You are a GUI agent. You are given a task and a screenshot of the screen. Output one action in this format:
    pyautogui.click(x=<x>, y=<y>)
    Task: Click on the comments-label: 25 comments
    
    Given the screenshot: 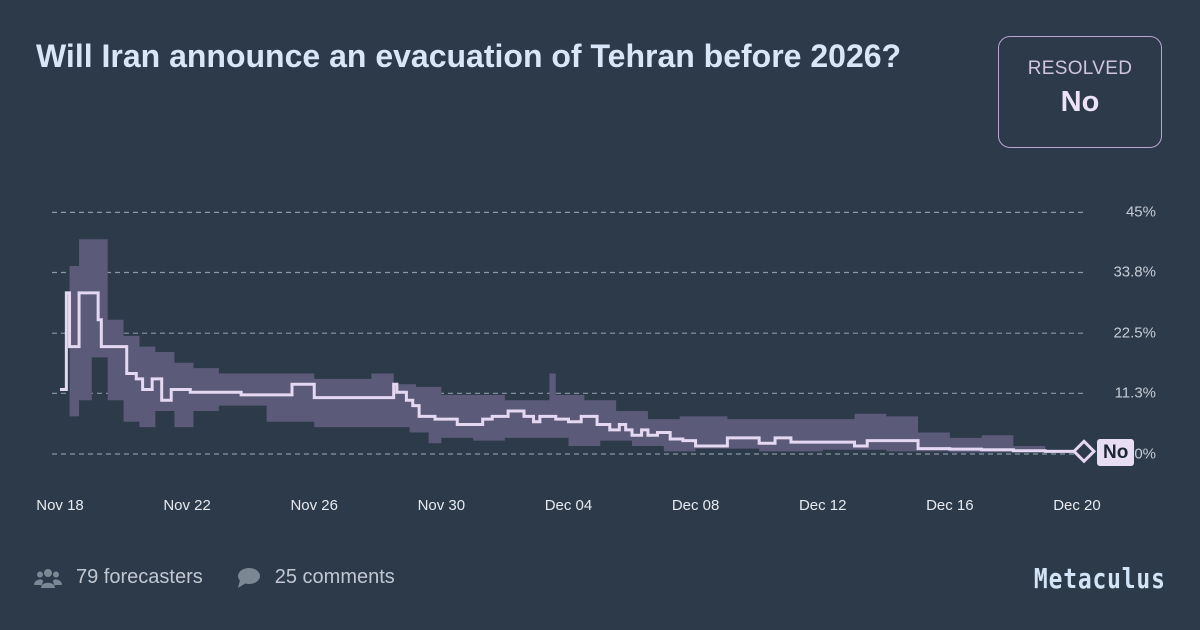 What is the action you would take?
    pyautogui.click(x=334, y=577)
    